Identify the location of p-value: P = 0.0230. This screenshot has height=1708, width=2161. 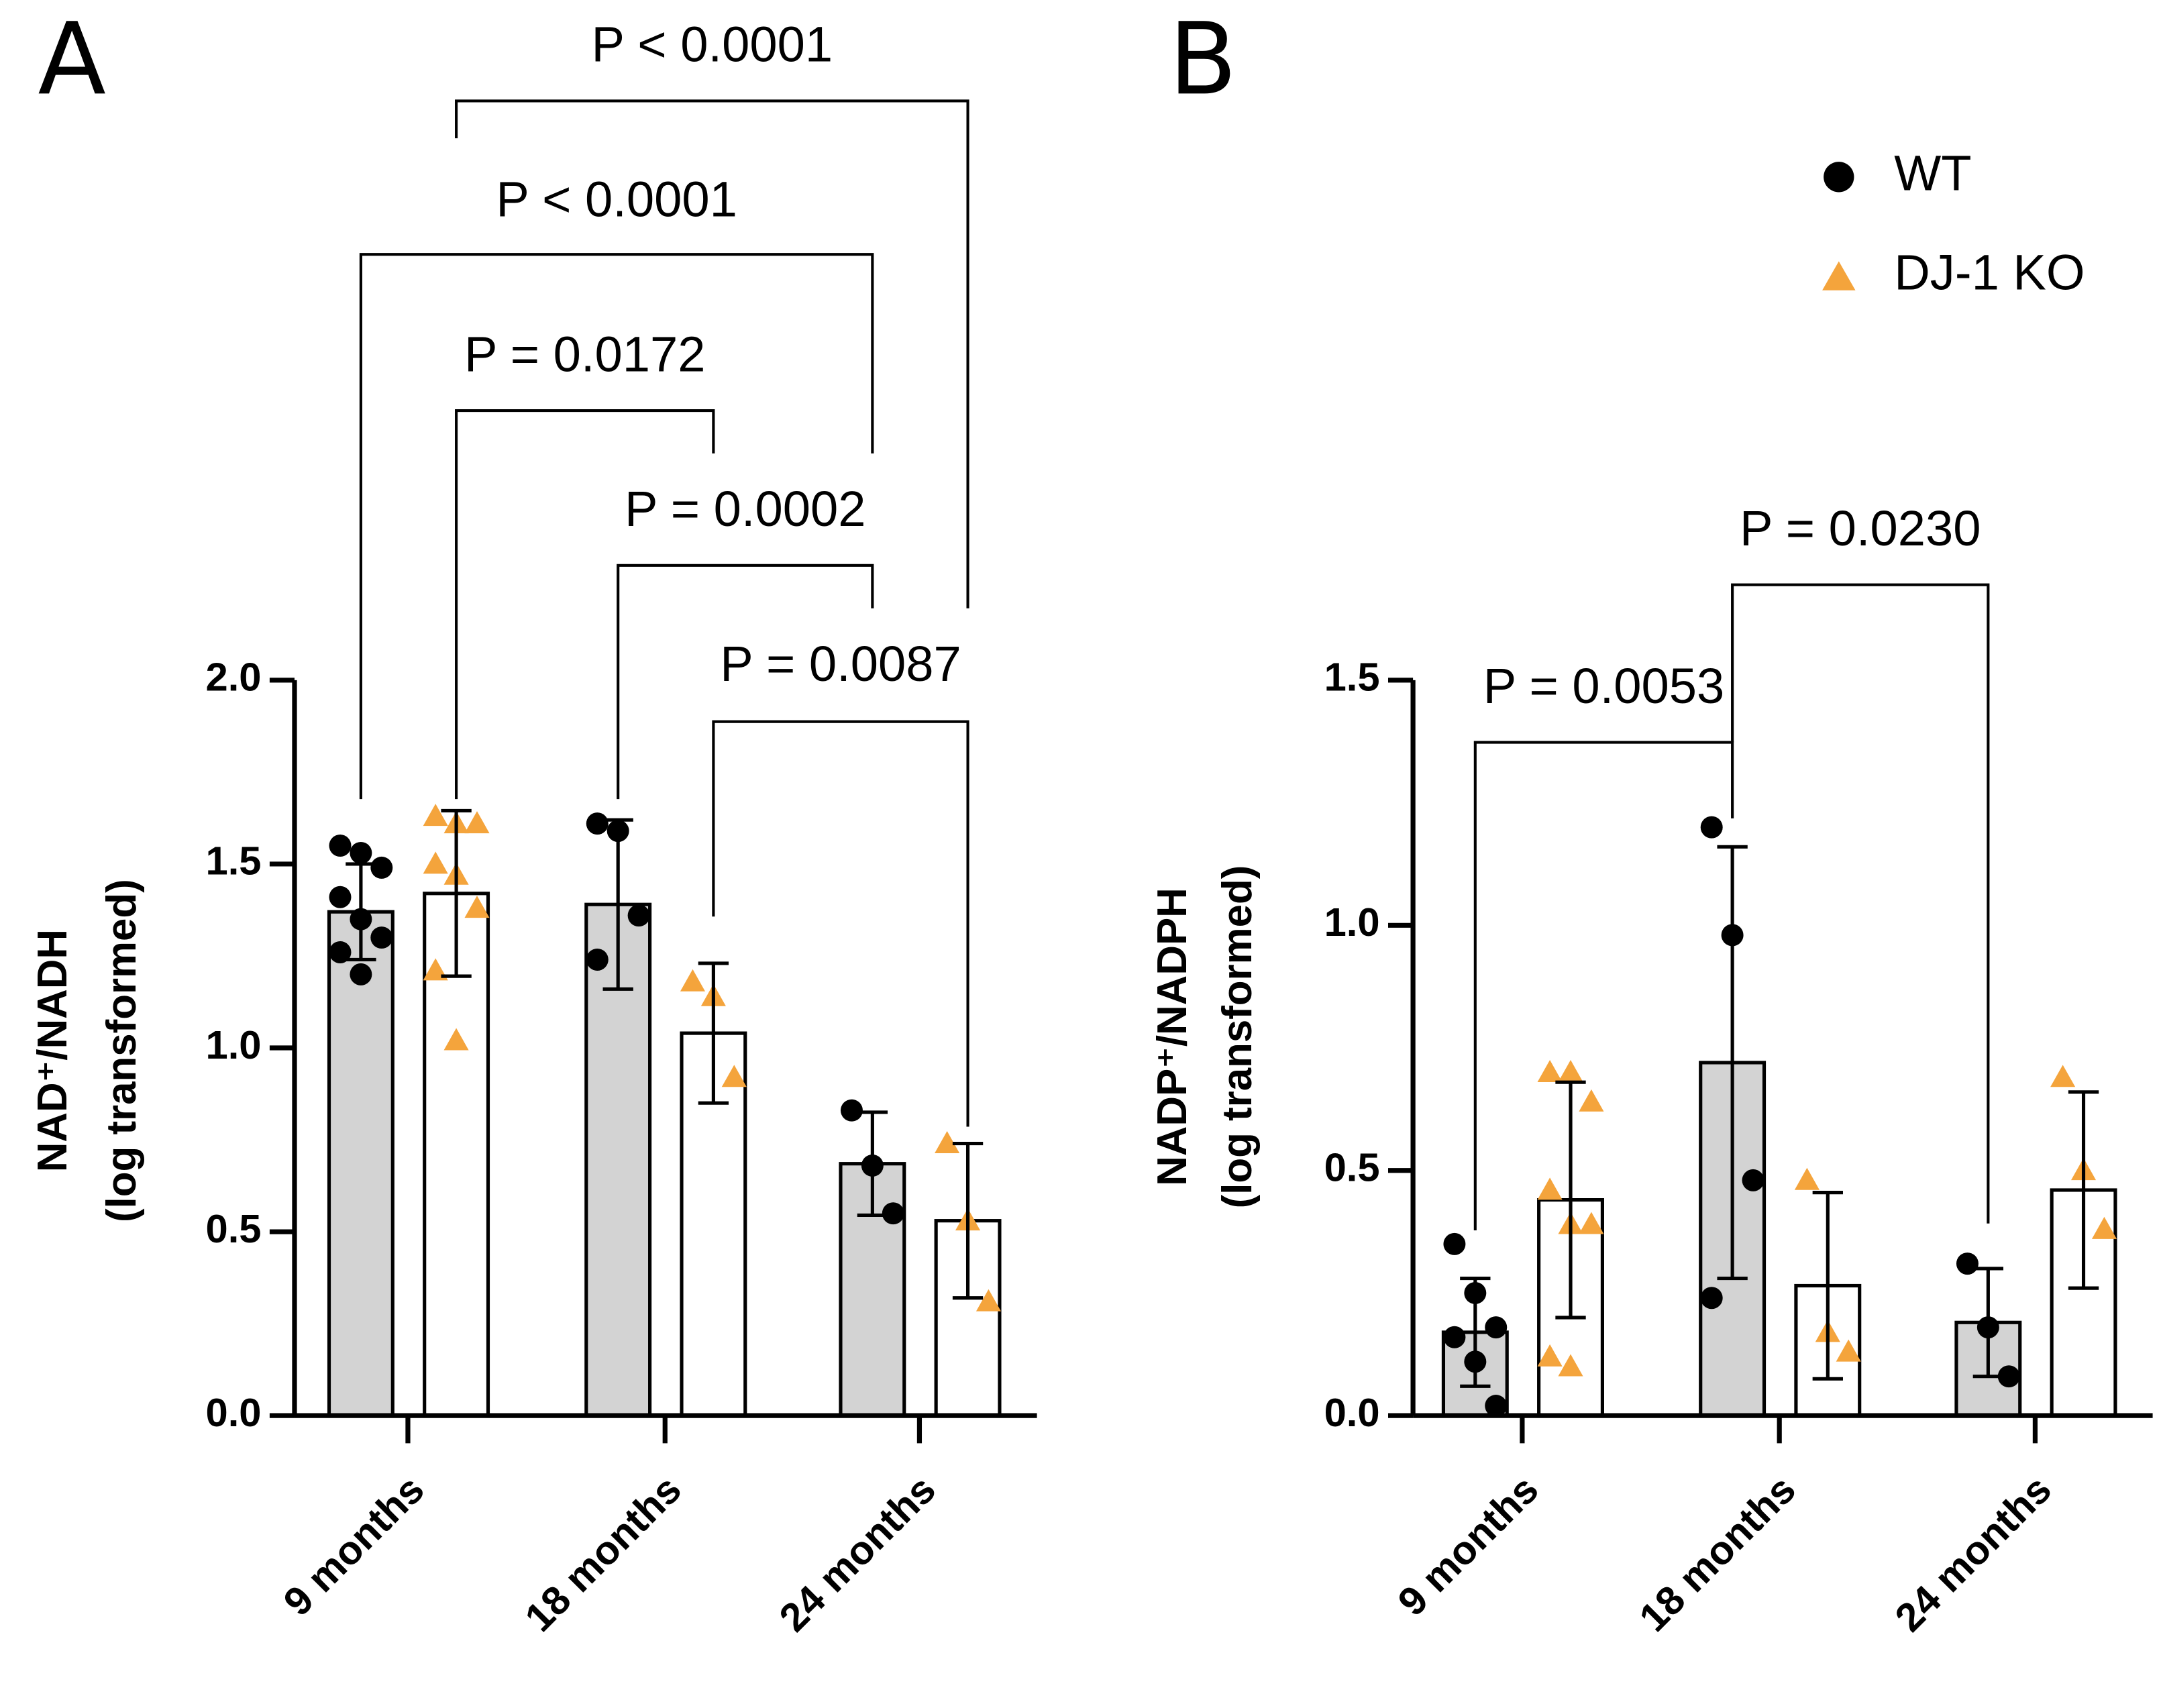
(1860, 528).